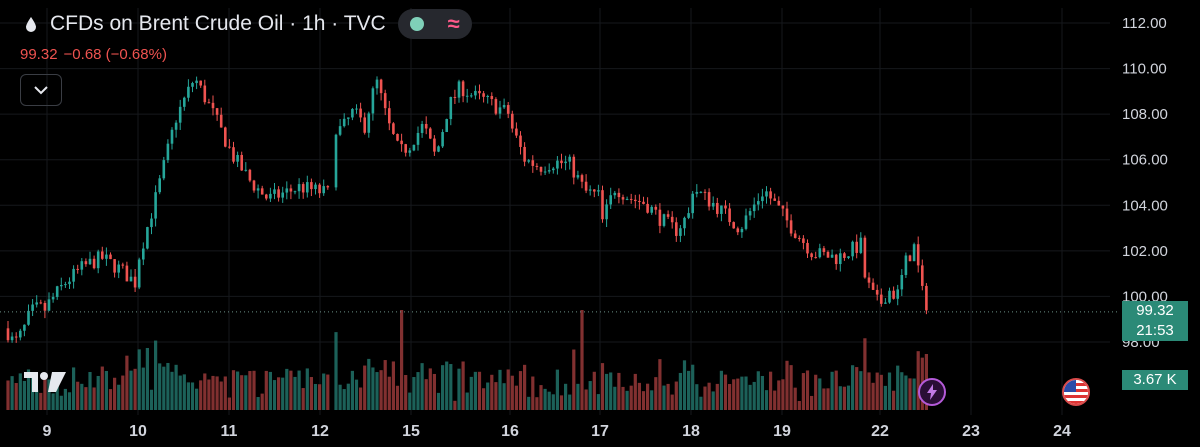  Describe the element at coordinates (1076, 392) in the screenshot. I see `us-flag-icon` at that location.